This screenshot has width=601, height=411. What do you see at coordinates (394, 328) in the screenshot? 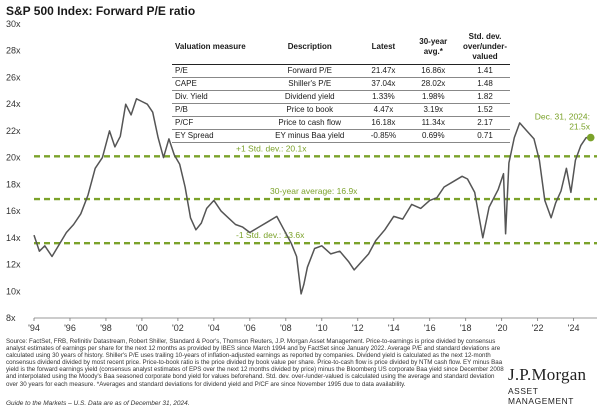
I see `x-tick-label: '14` at bounding box center [394, 328].